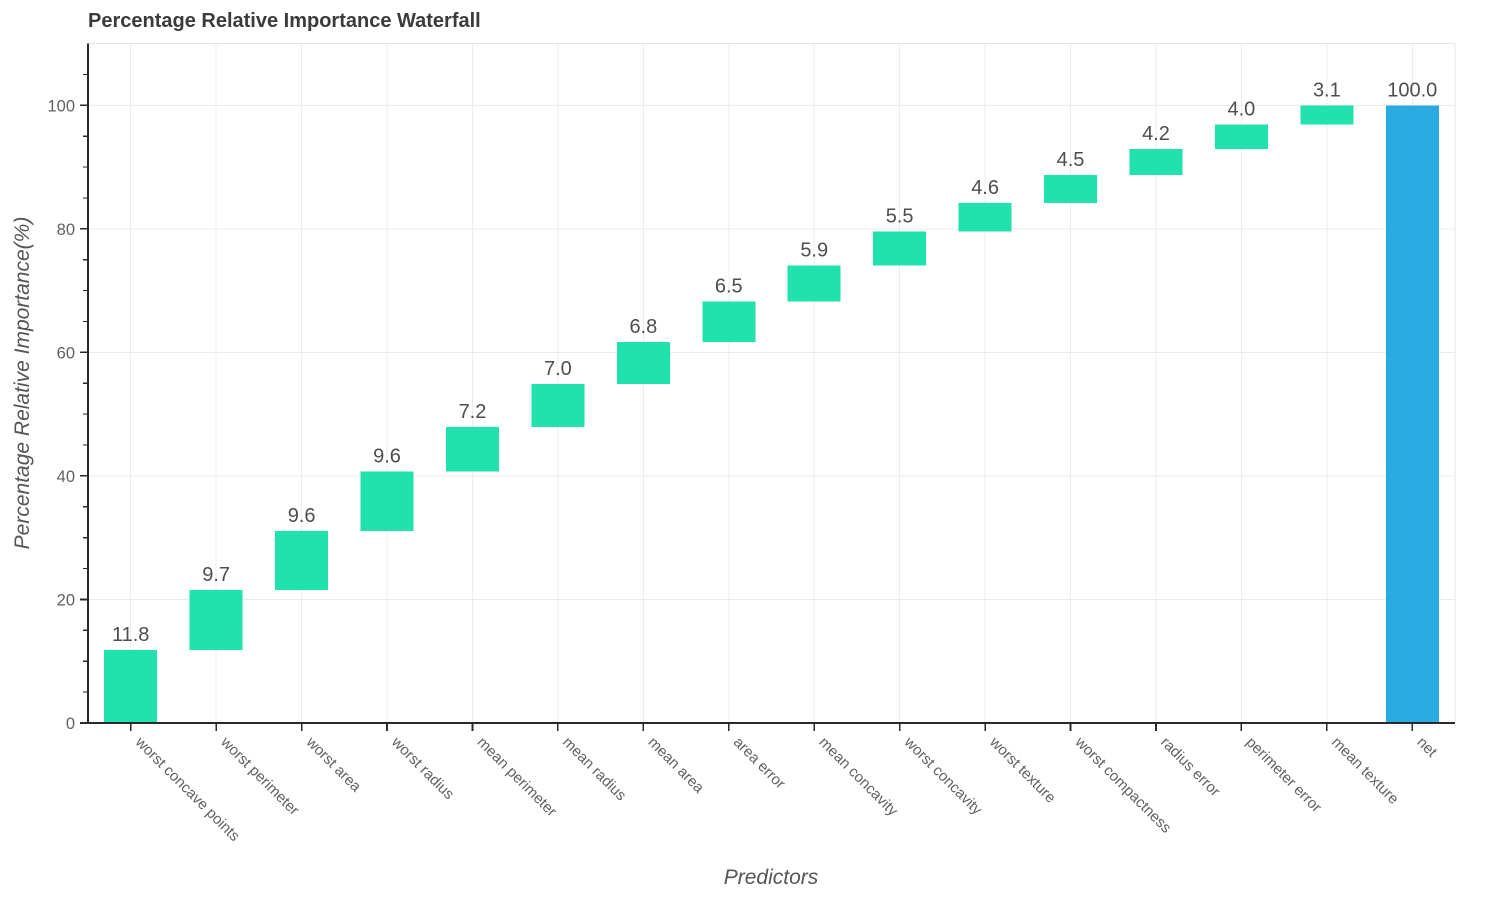 Image resolution: width=1500 pixels, height=900 pixels. I want to click on y-tick-label: 20, so click(66, 600).